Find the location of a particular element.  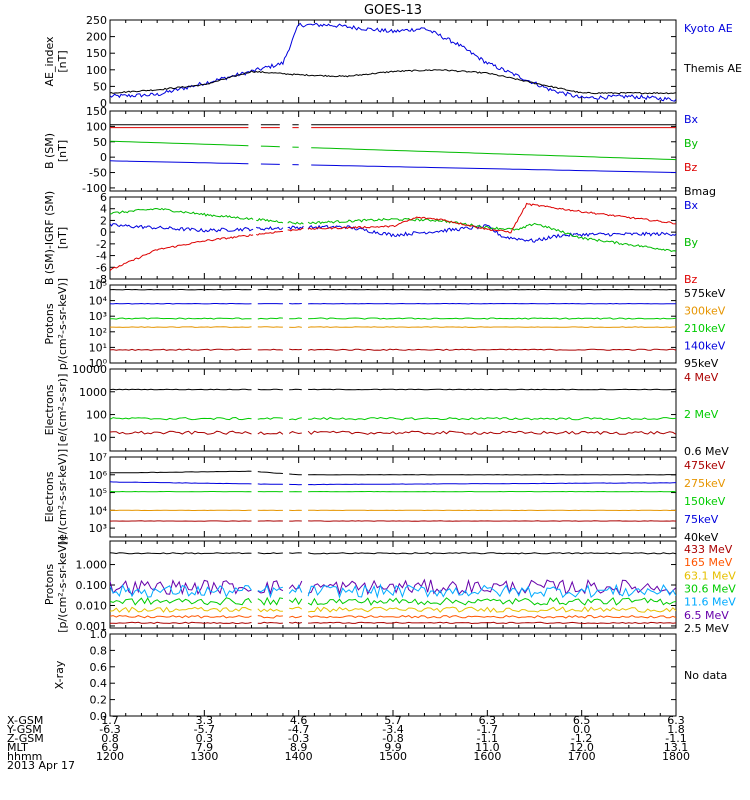

y-axis-unit: [p/(cm²-s-sr-keV)] is located at coordinates (62, 584).